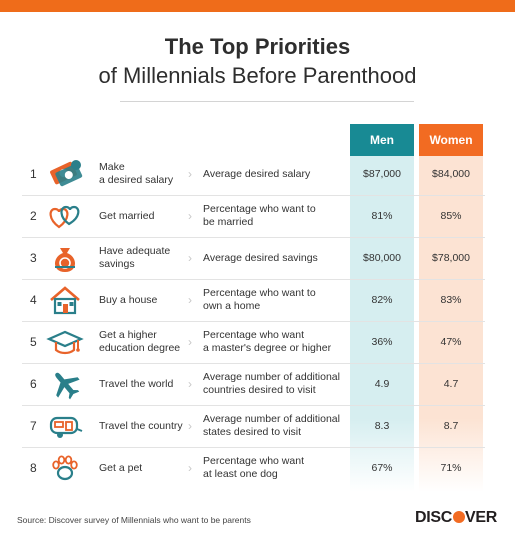 The image size is (515, 540). Describe the element at coordinates (434, 517) in the screenshot. I see `logo-text-left: DISC` at that location.